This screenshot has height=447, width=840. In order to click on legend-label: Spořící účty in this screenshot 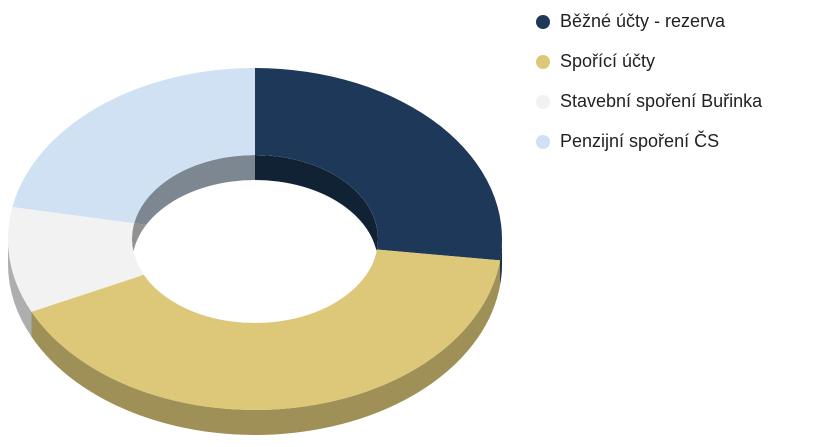, I will do `click(607, 61)`.